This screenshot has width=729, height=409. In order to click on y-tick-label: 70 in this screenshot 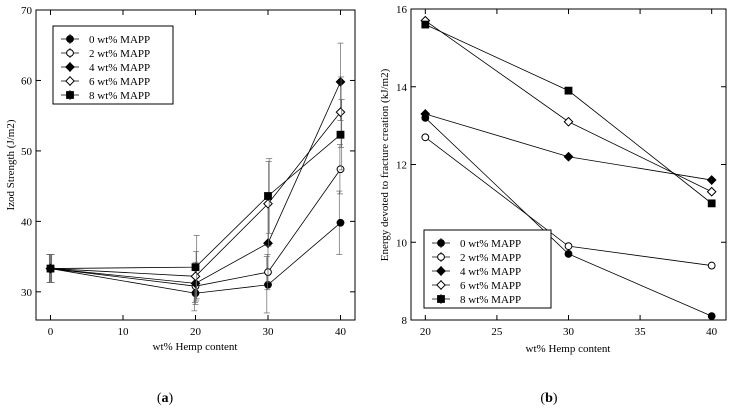, I will do `click(27, 11)`.